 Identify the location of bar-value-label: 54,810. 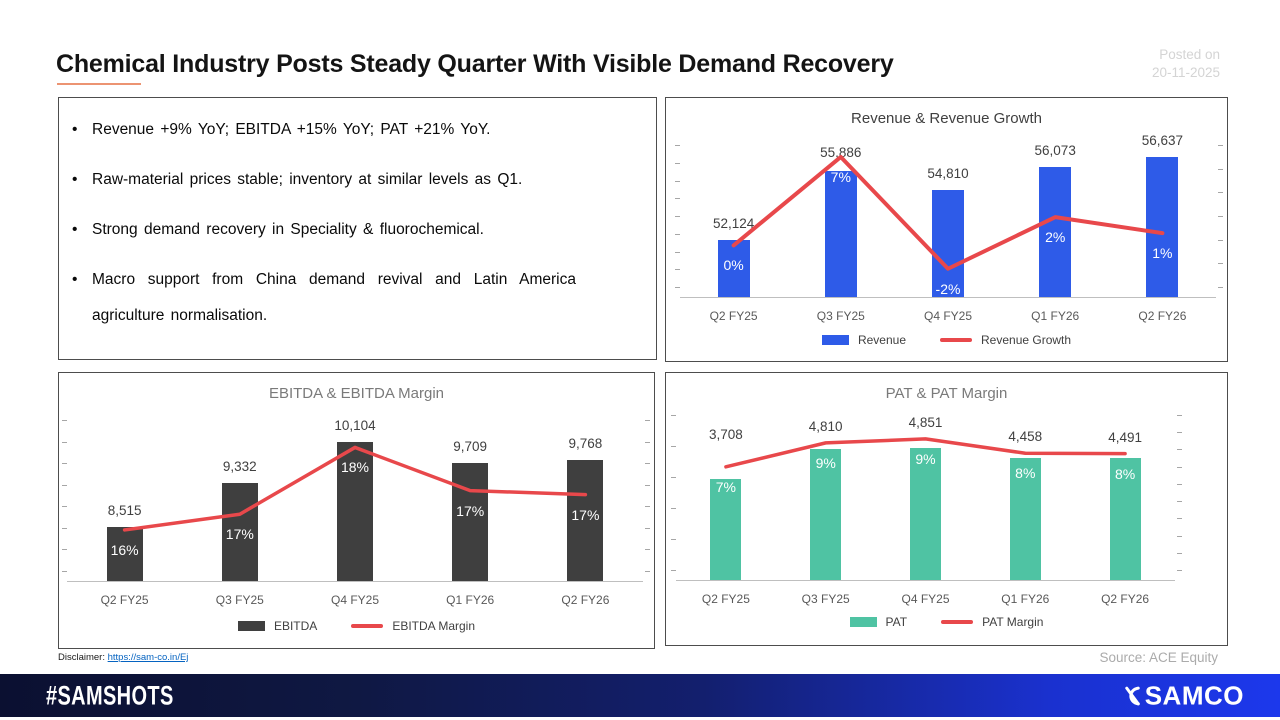
(948, 174).